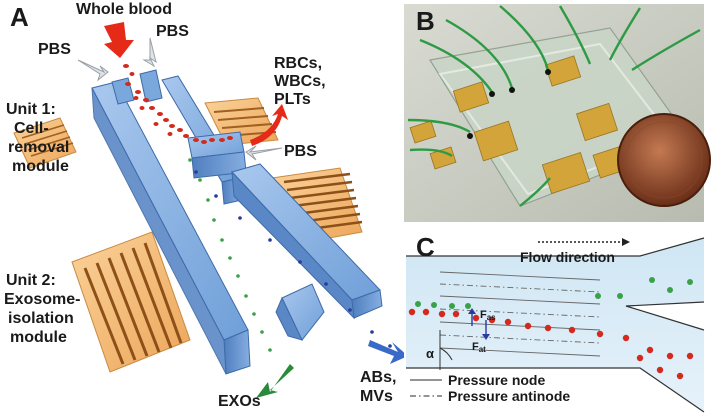 The height and width of the screenshot is (417, 712). Describe the element at coordinates (172, 31) in the screenshot. I see `pbs-top-label: PBS` at that location.